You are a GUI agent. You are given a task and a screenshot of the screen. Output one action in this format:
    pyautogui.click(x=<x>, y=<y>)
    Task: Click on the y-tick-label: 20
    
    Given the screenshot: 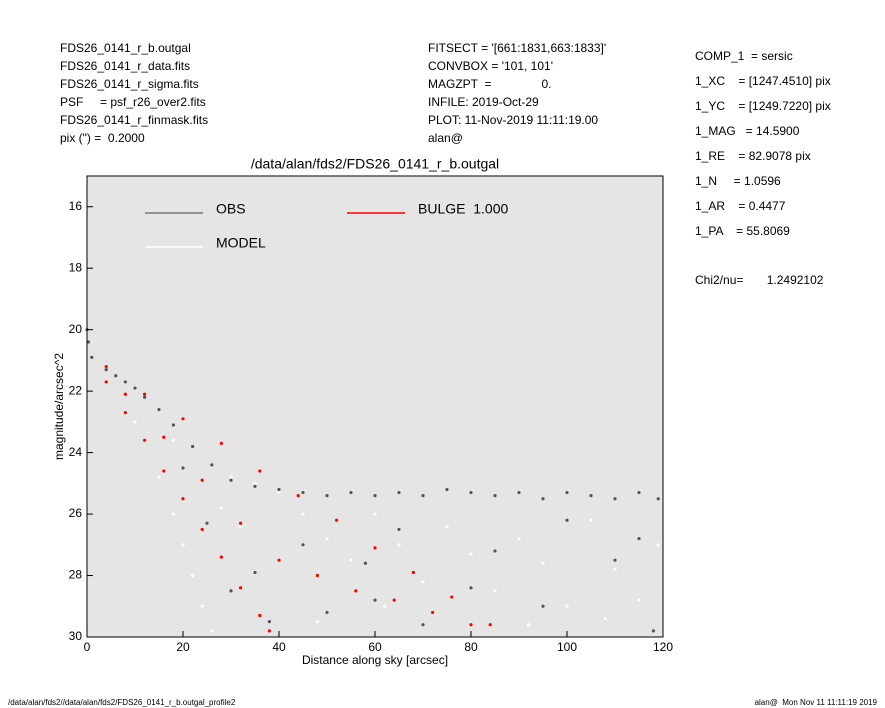 What is the action you would take?
    pyautogui.click(x=76, y=329)
    